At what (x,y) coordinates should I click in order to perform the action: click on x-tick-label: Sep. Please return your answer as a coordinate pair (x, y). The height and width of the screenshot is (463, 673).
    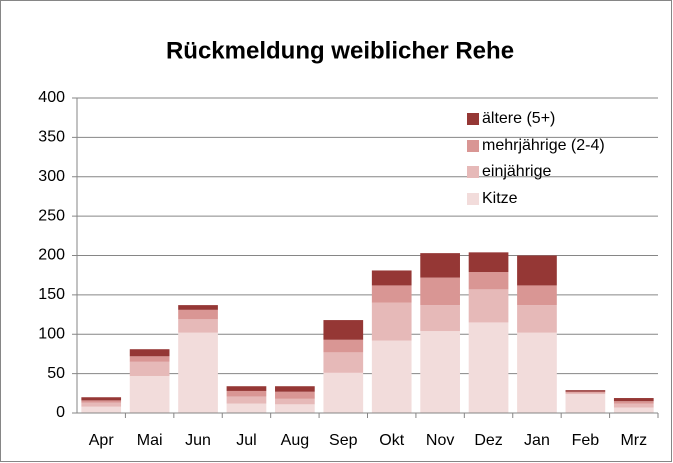
    Looking at the image, I should click on (343, 440).